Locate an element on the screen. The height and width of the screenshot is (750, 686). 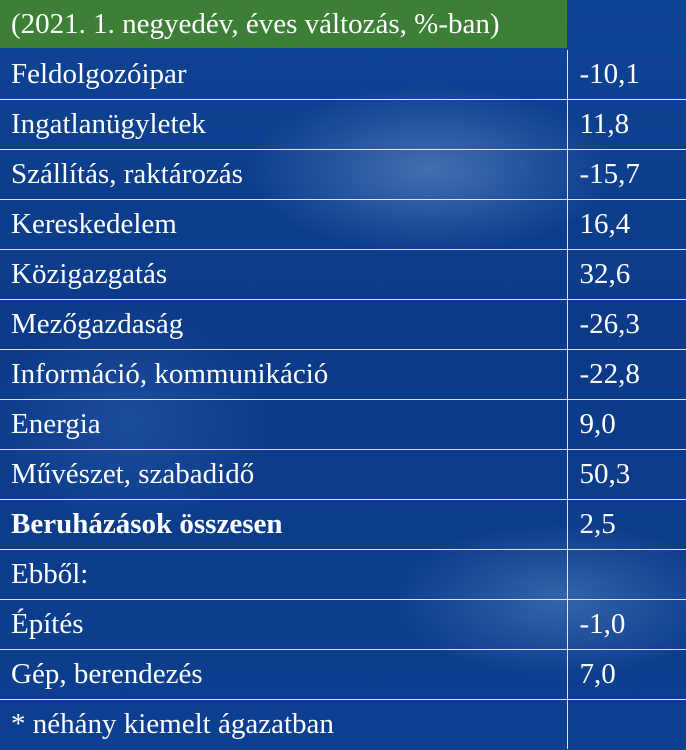
table-row: Feldolgozóipar -10,1 is located at coordinates (343, 75).